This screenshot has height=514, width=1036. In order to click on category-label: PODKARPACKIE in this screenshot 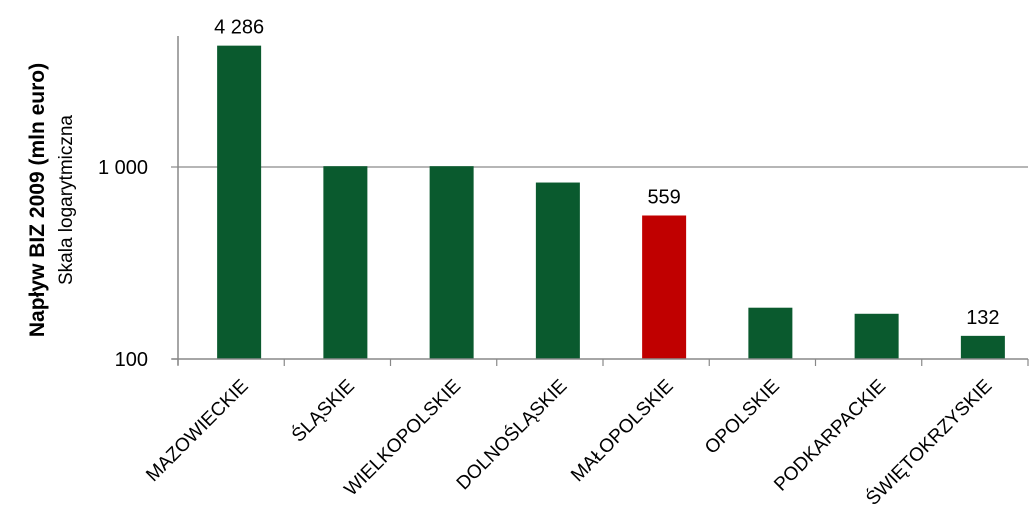, I will do `click(830, 436)`.